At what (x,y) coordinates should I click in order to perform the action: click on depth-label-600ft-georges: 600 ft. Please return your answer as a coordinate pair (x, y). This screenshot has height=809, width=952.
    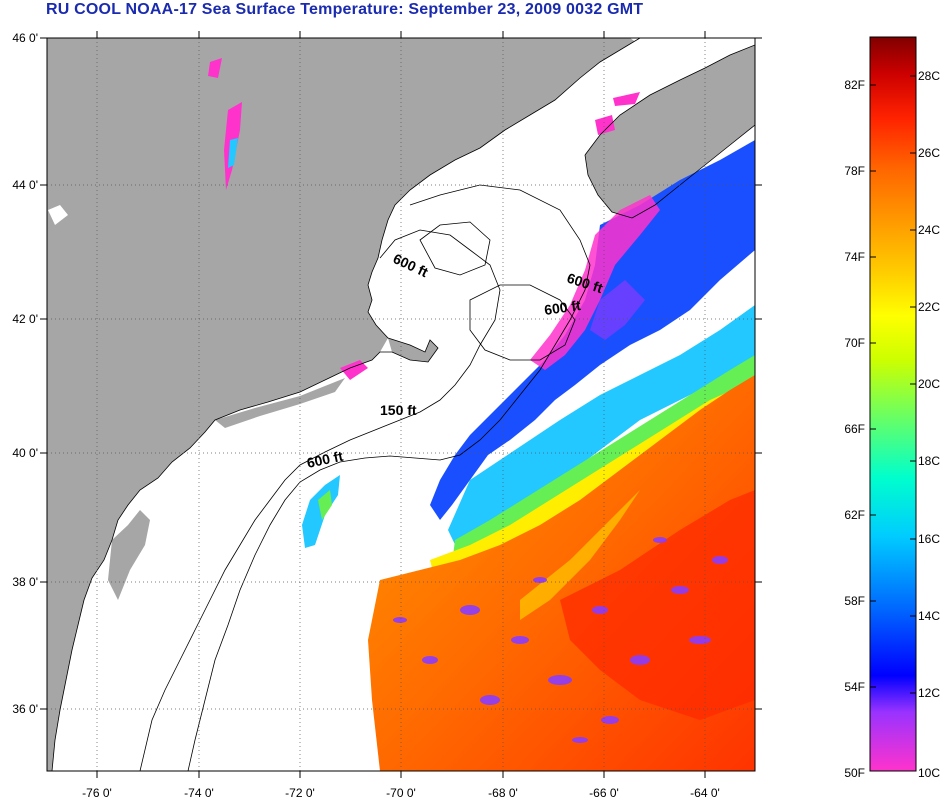
    Looking at the image, I should click on (562, 307).